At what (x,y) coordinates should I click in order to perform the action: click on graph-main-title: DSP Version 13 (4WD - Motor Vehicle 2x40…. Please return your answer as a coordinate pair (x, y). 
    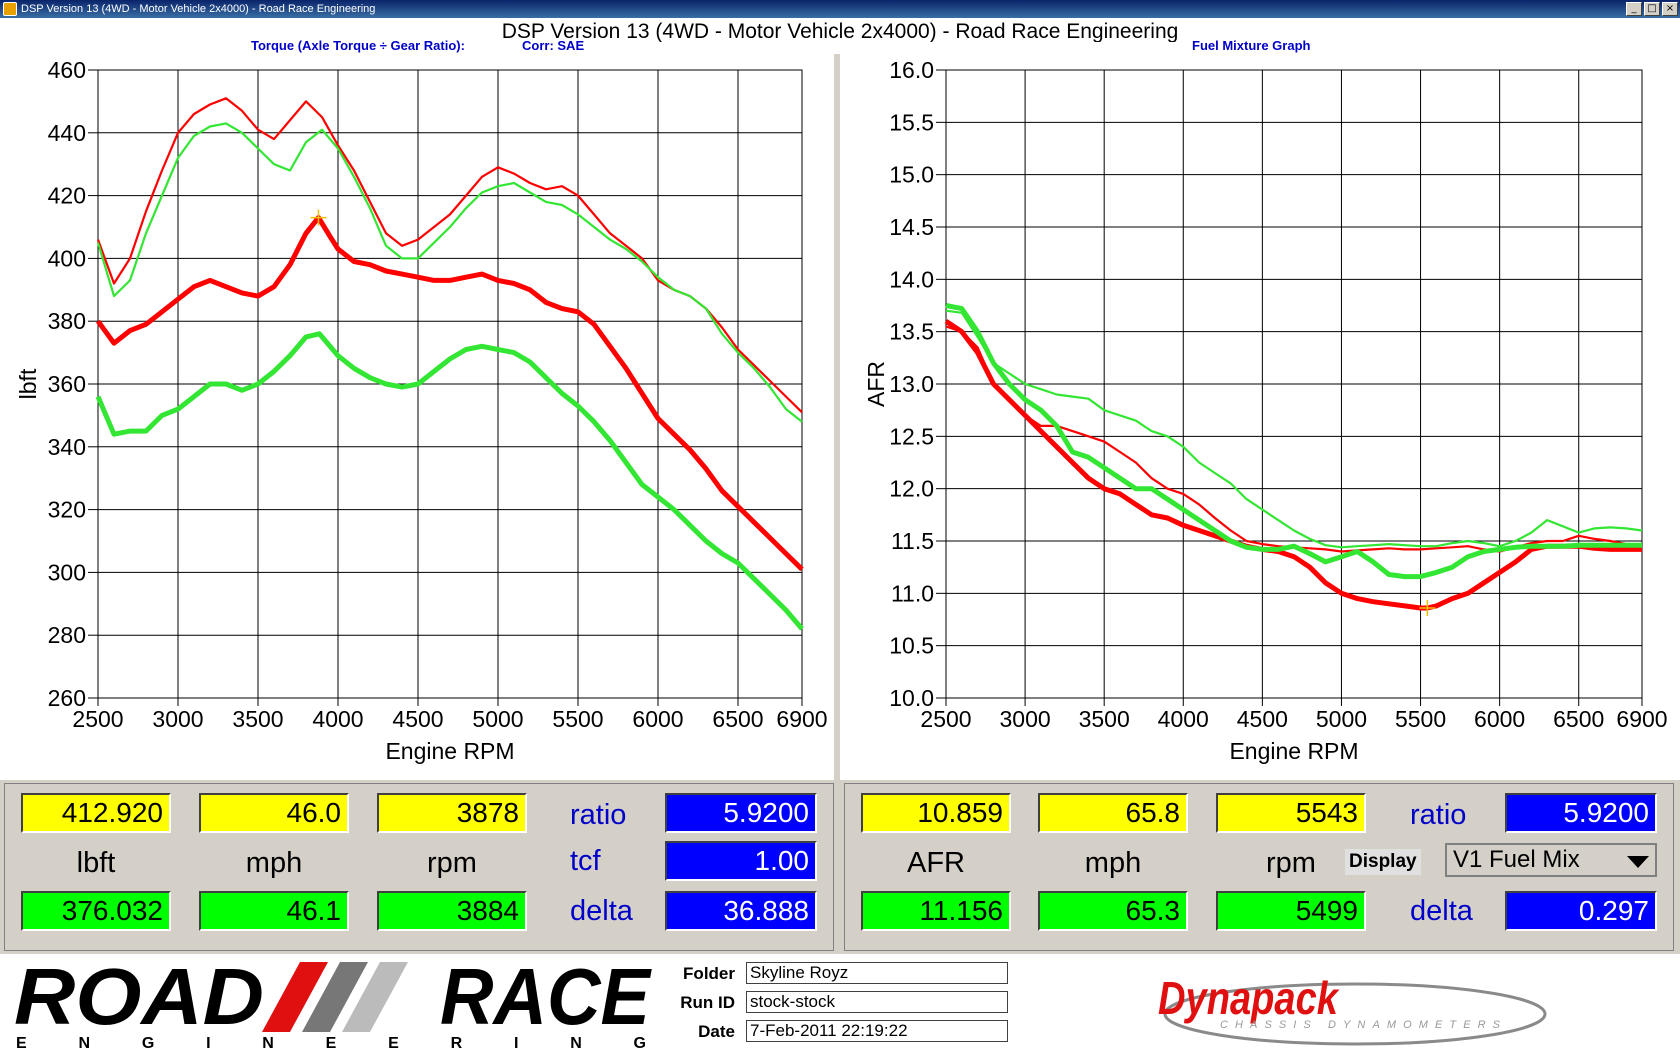
    Looking at the image, I should click on (840, 31).